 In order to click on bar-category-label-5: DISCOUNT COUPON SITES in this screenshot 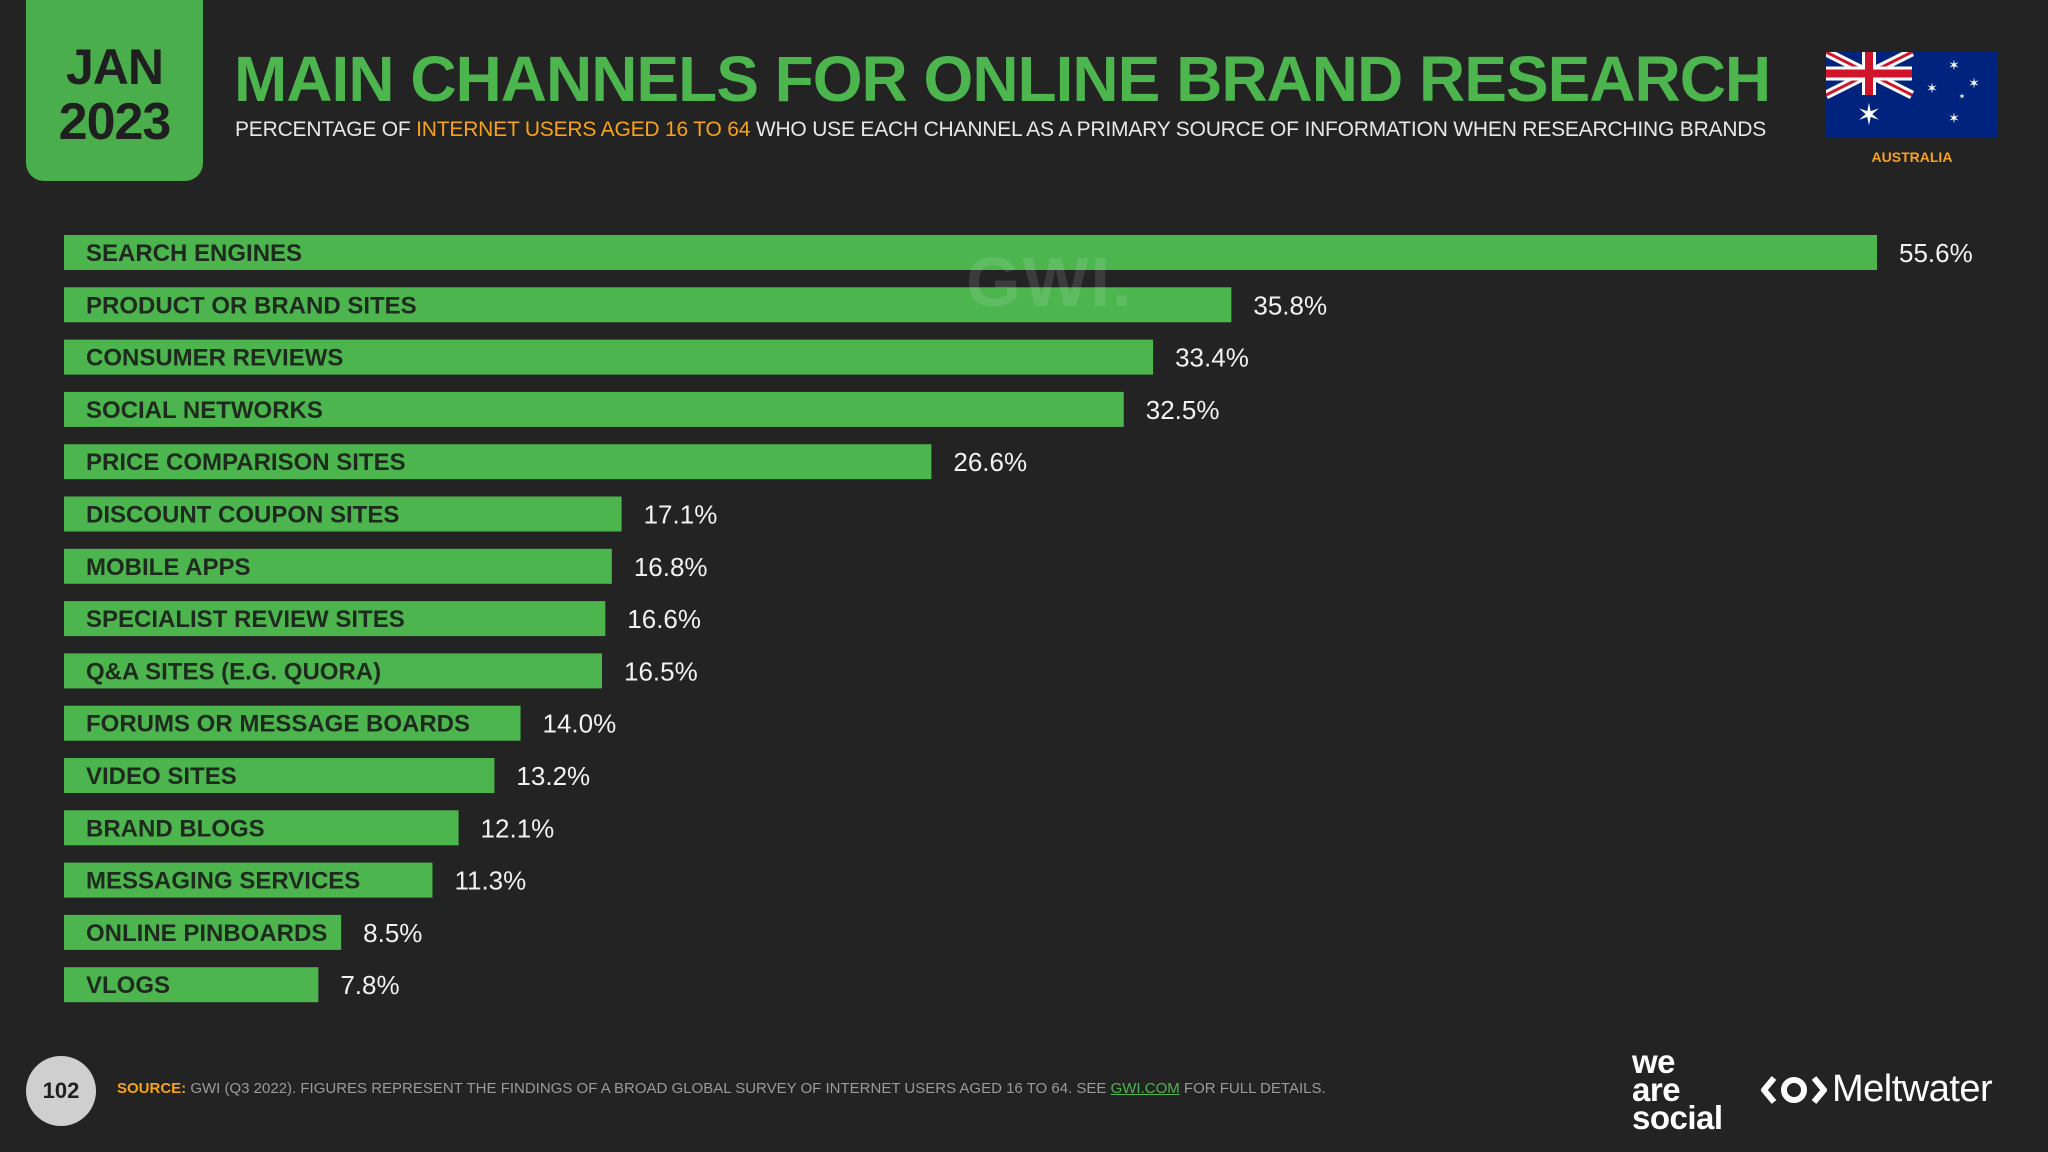, I will do `click(242, 515)`.